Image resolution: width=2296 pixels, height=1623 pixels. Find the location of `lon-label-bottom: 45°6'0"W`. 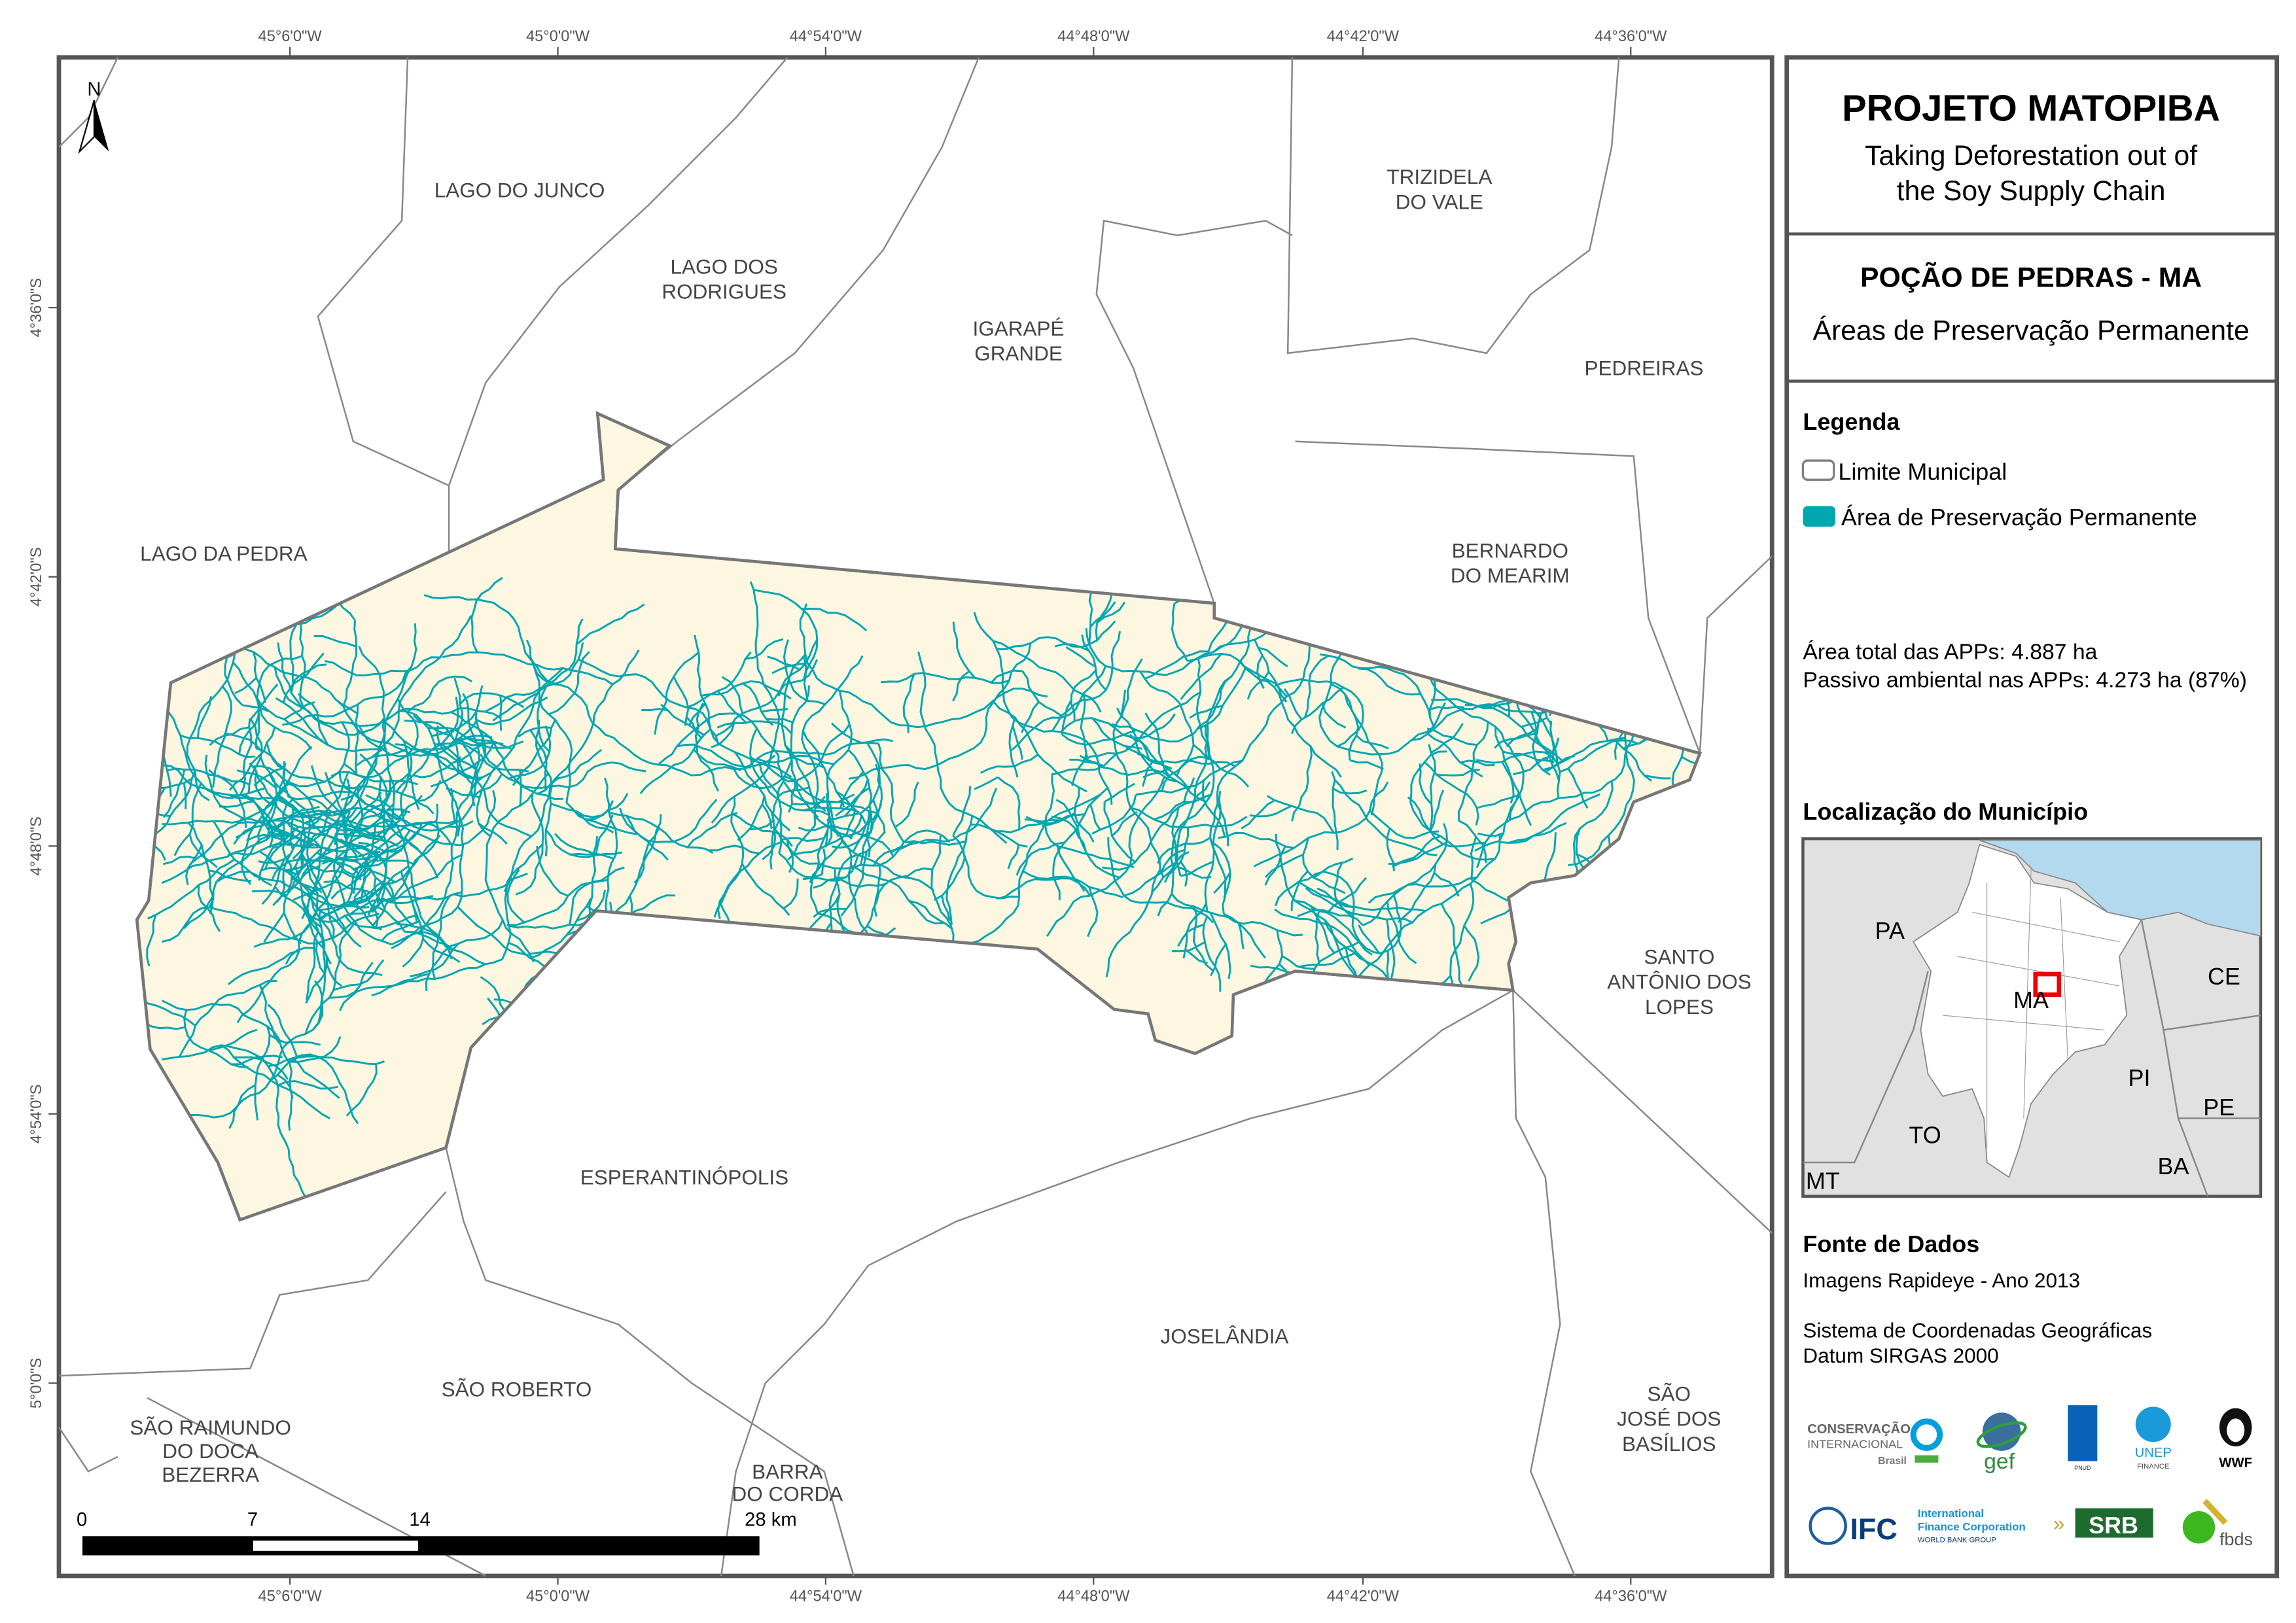

lon-label-bottom: 45°6'0"W is located at coordinates (290, 1597).